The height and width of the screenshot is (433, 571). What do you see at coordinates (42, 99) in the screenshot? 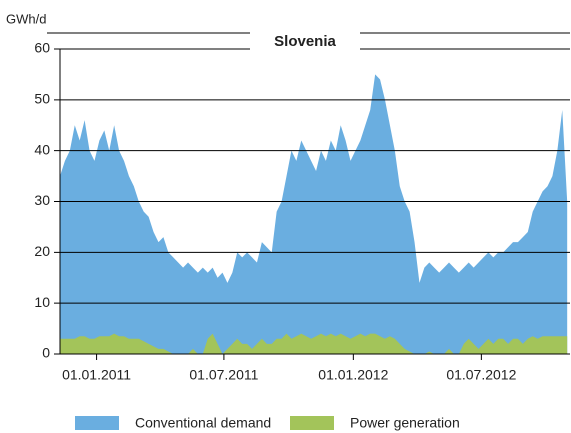
I see `y-tick-label: 50` at bounding box center [42, 99].